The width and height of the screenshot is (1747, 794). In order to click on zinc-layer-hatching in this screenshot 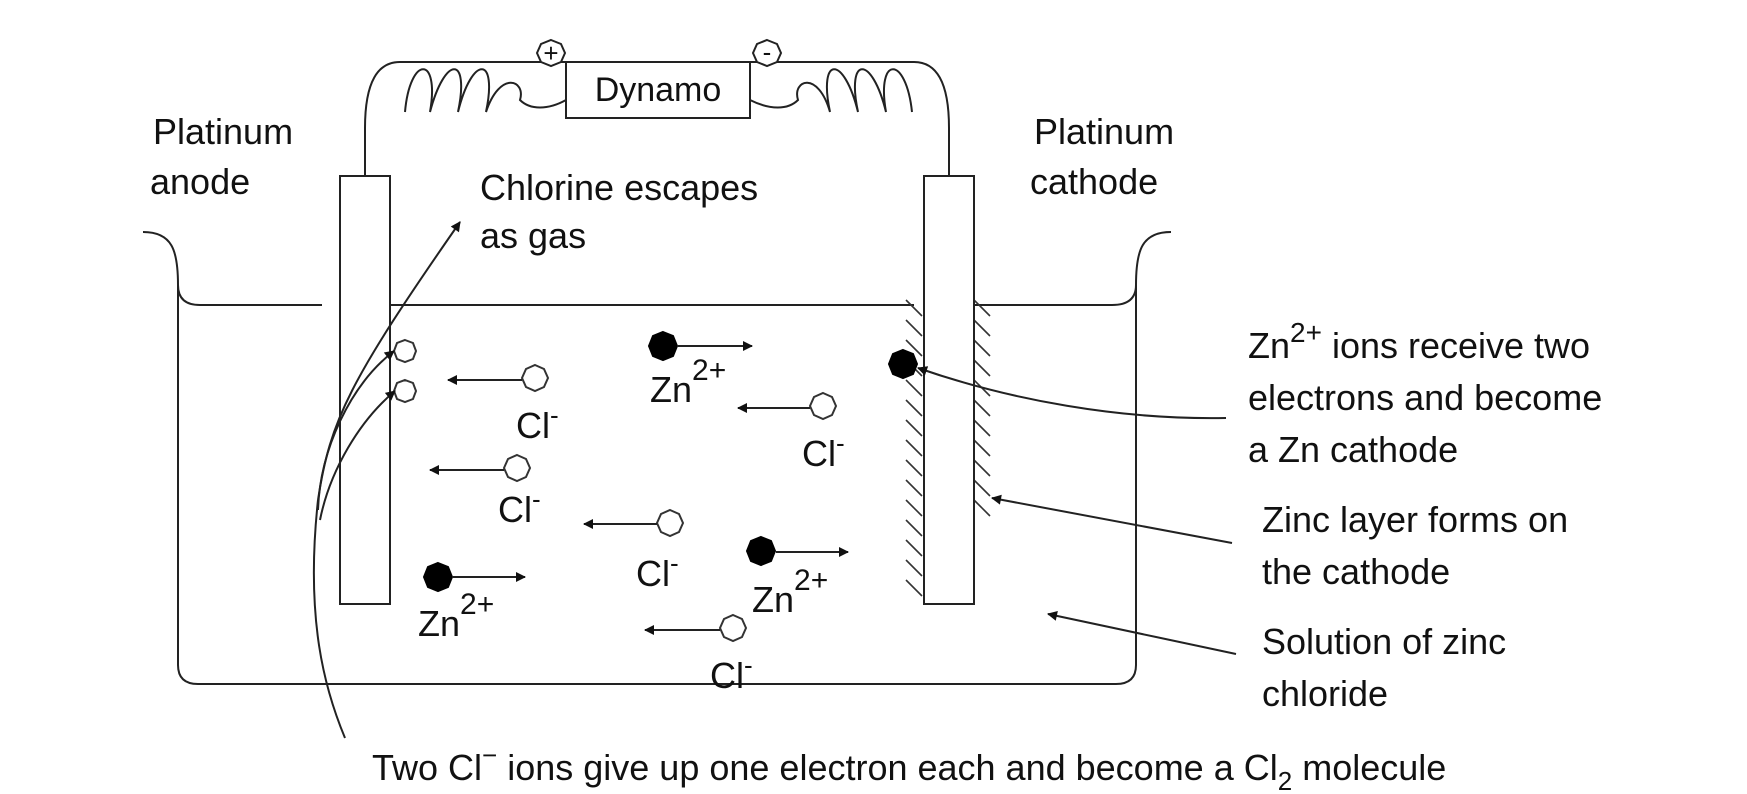, I will do `click(948, 448)`.